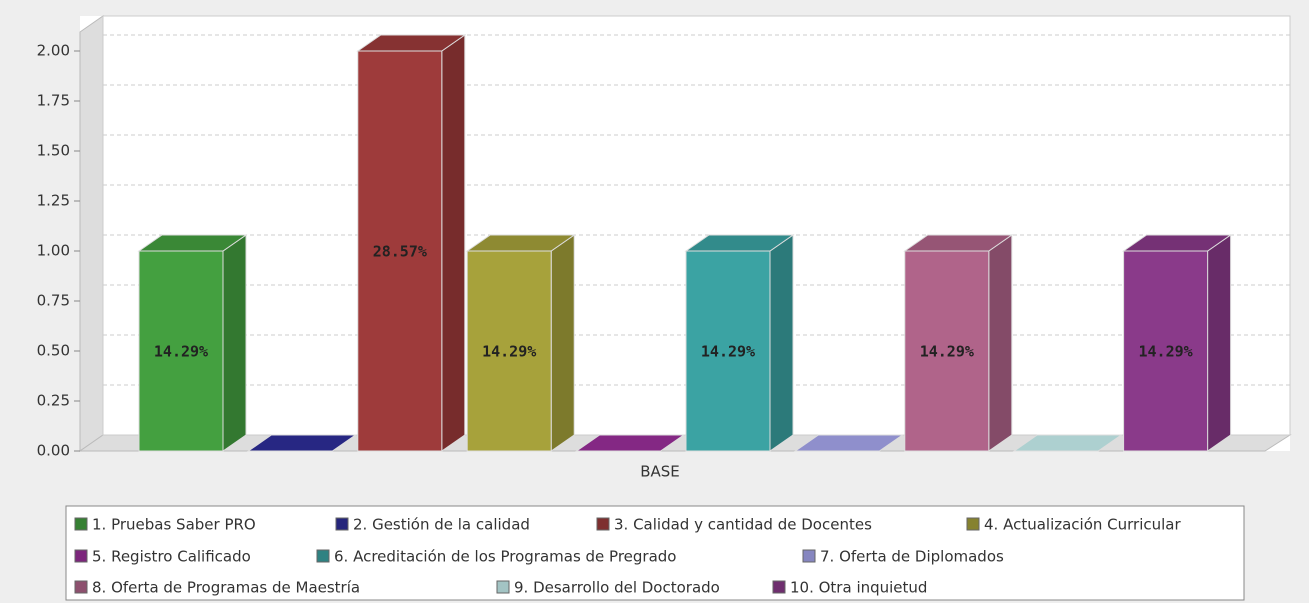  Describe the element at coordinates (226, 588) in the screenshot. I see `legend-label: 8. Oferta de Programas de Maestría` at that location.